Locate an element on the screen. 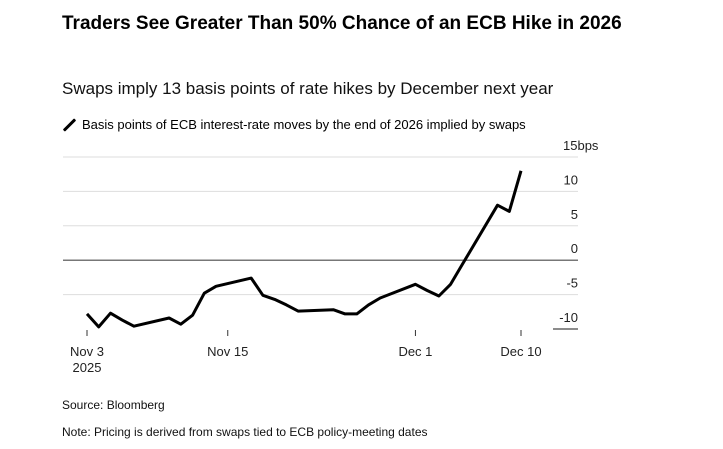 This screenshot has width=723, height=449. y-tick-label: 0 is located at coordinates (574, 248).